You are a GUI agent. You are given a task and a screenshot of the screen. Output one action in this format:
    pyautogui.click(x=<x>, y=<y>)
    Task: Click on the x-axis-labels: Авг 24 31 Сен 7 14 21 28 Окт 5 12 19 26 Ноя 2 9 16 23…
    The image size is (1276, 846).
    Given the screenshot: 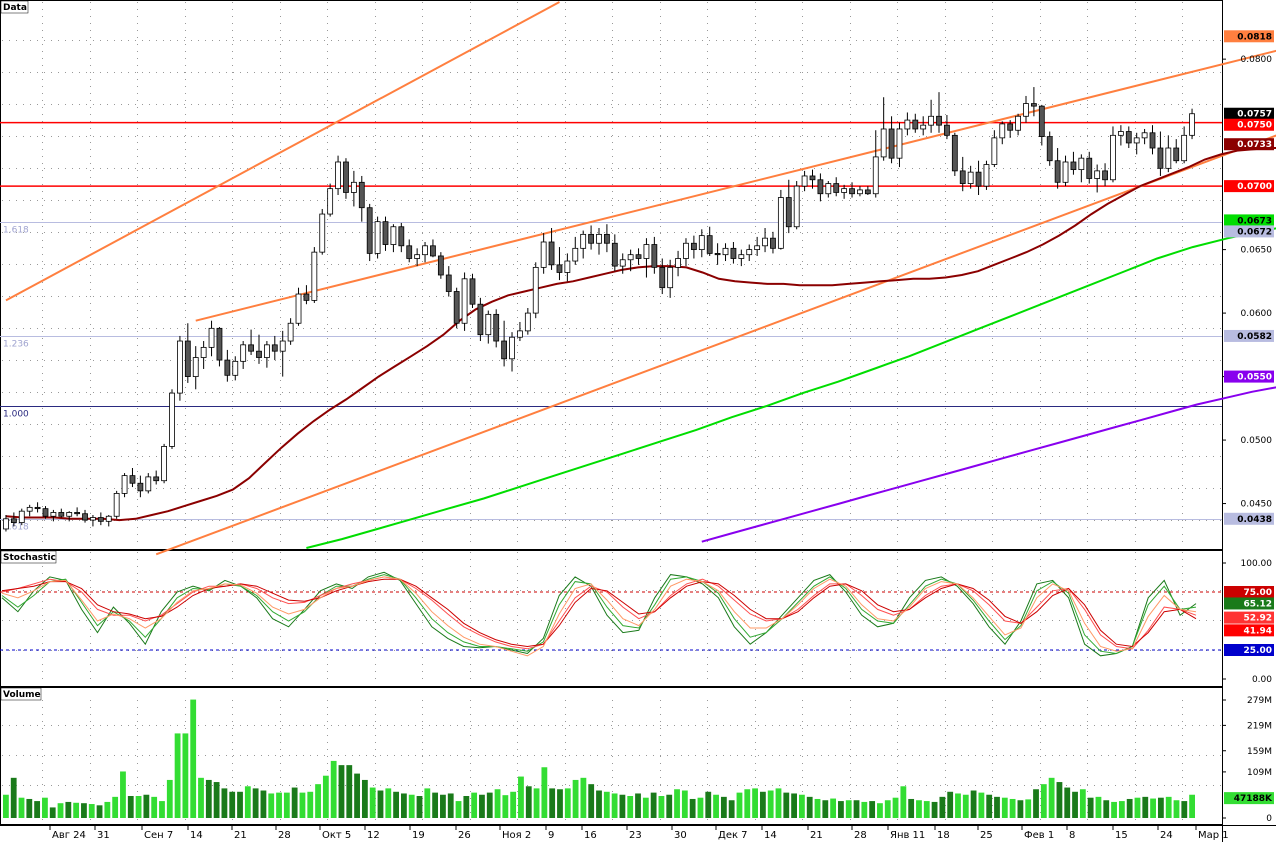 What is the action you would take?
    pyautogui.click(x=639, y=833)
    